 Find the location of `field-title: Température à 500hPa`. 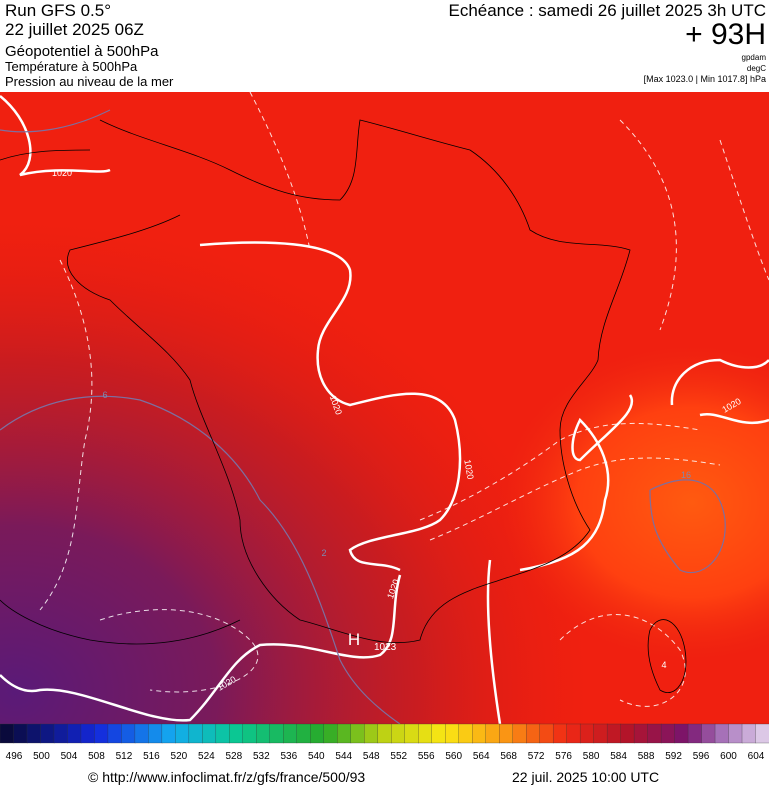

field-title: Température à 500hPa is located at coordinates (71, 66).